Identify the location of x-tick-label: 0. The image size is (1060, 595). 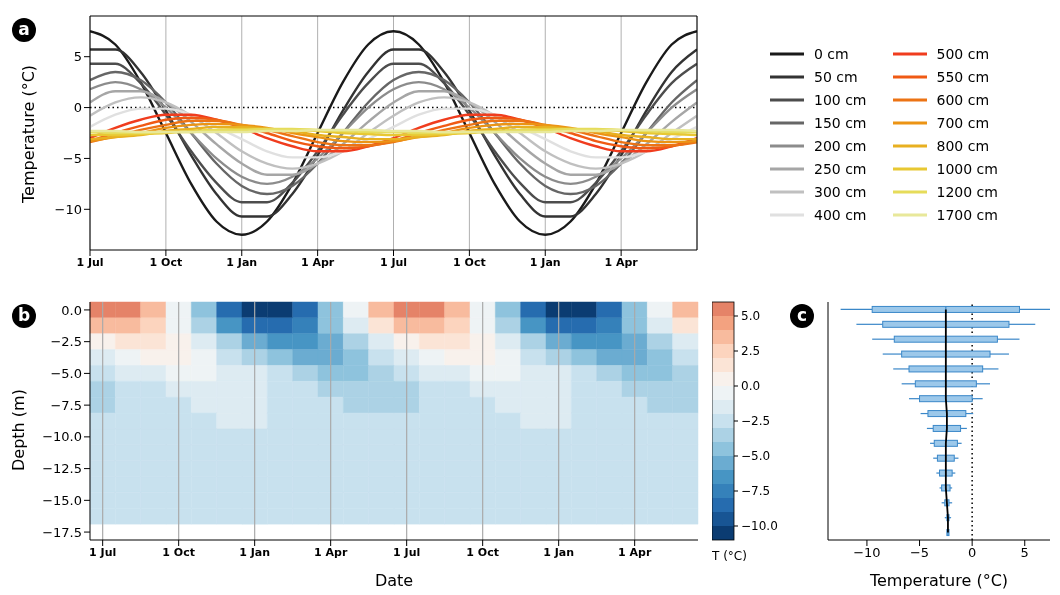
(972, 553).